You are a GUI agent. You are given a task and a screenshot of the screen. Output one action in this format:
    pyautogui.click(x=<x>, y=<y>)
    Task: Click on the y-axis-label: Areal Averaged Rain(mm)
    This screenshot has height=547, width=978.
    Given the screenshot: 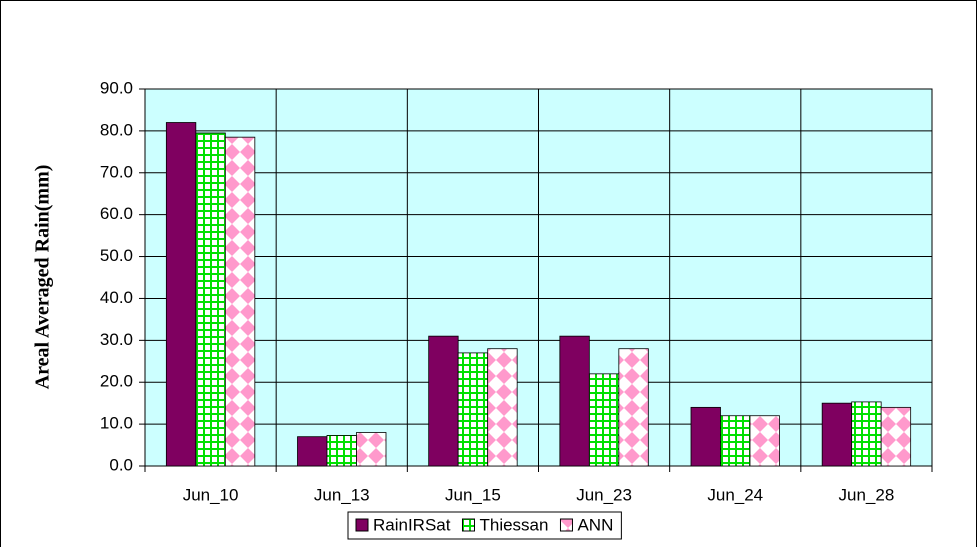 What is the action you would take?
    pyautogui.click(x=43, y=277)
    